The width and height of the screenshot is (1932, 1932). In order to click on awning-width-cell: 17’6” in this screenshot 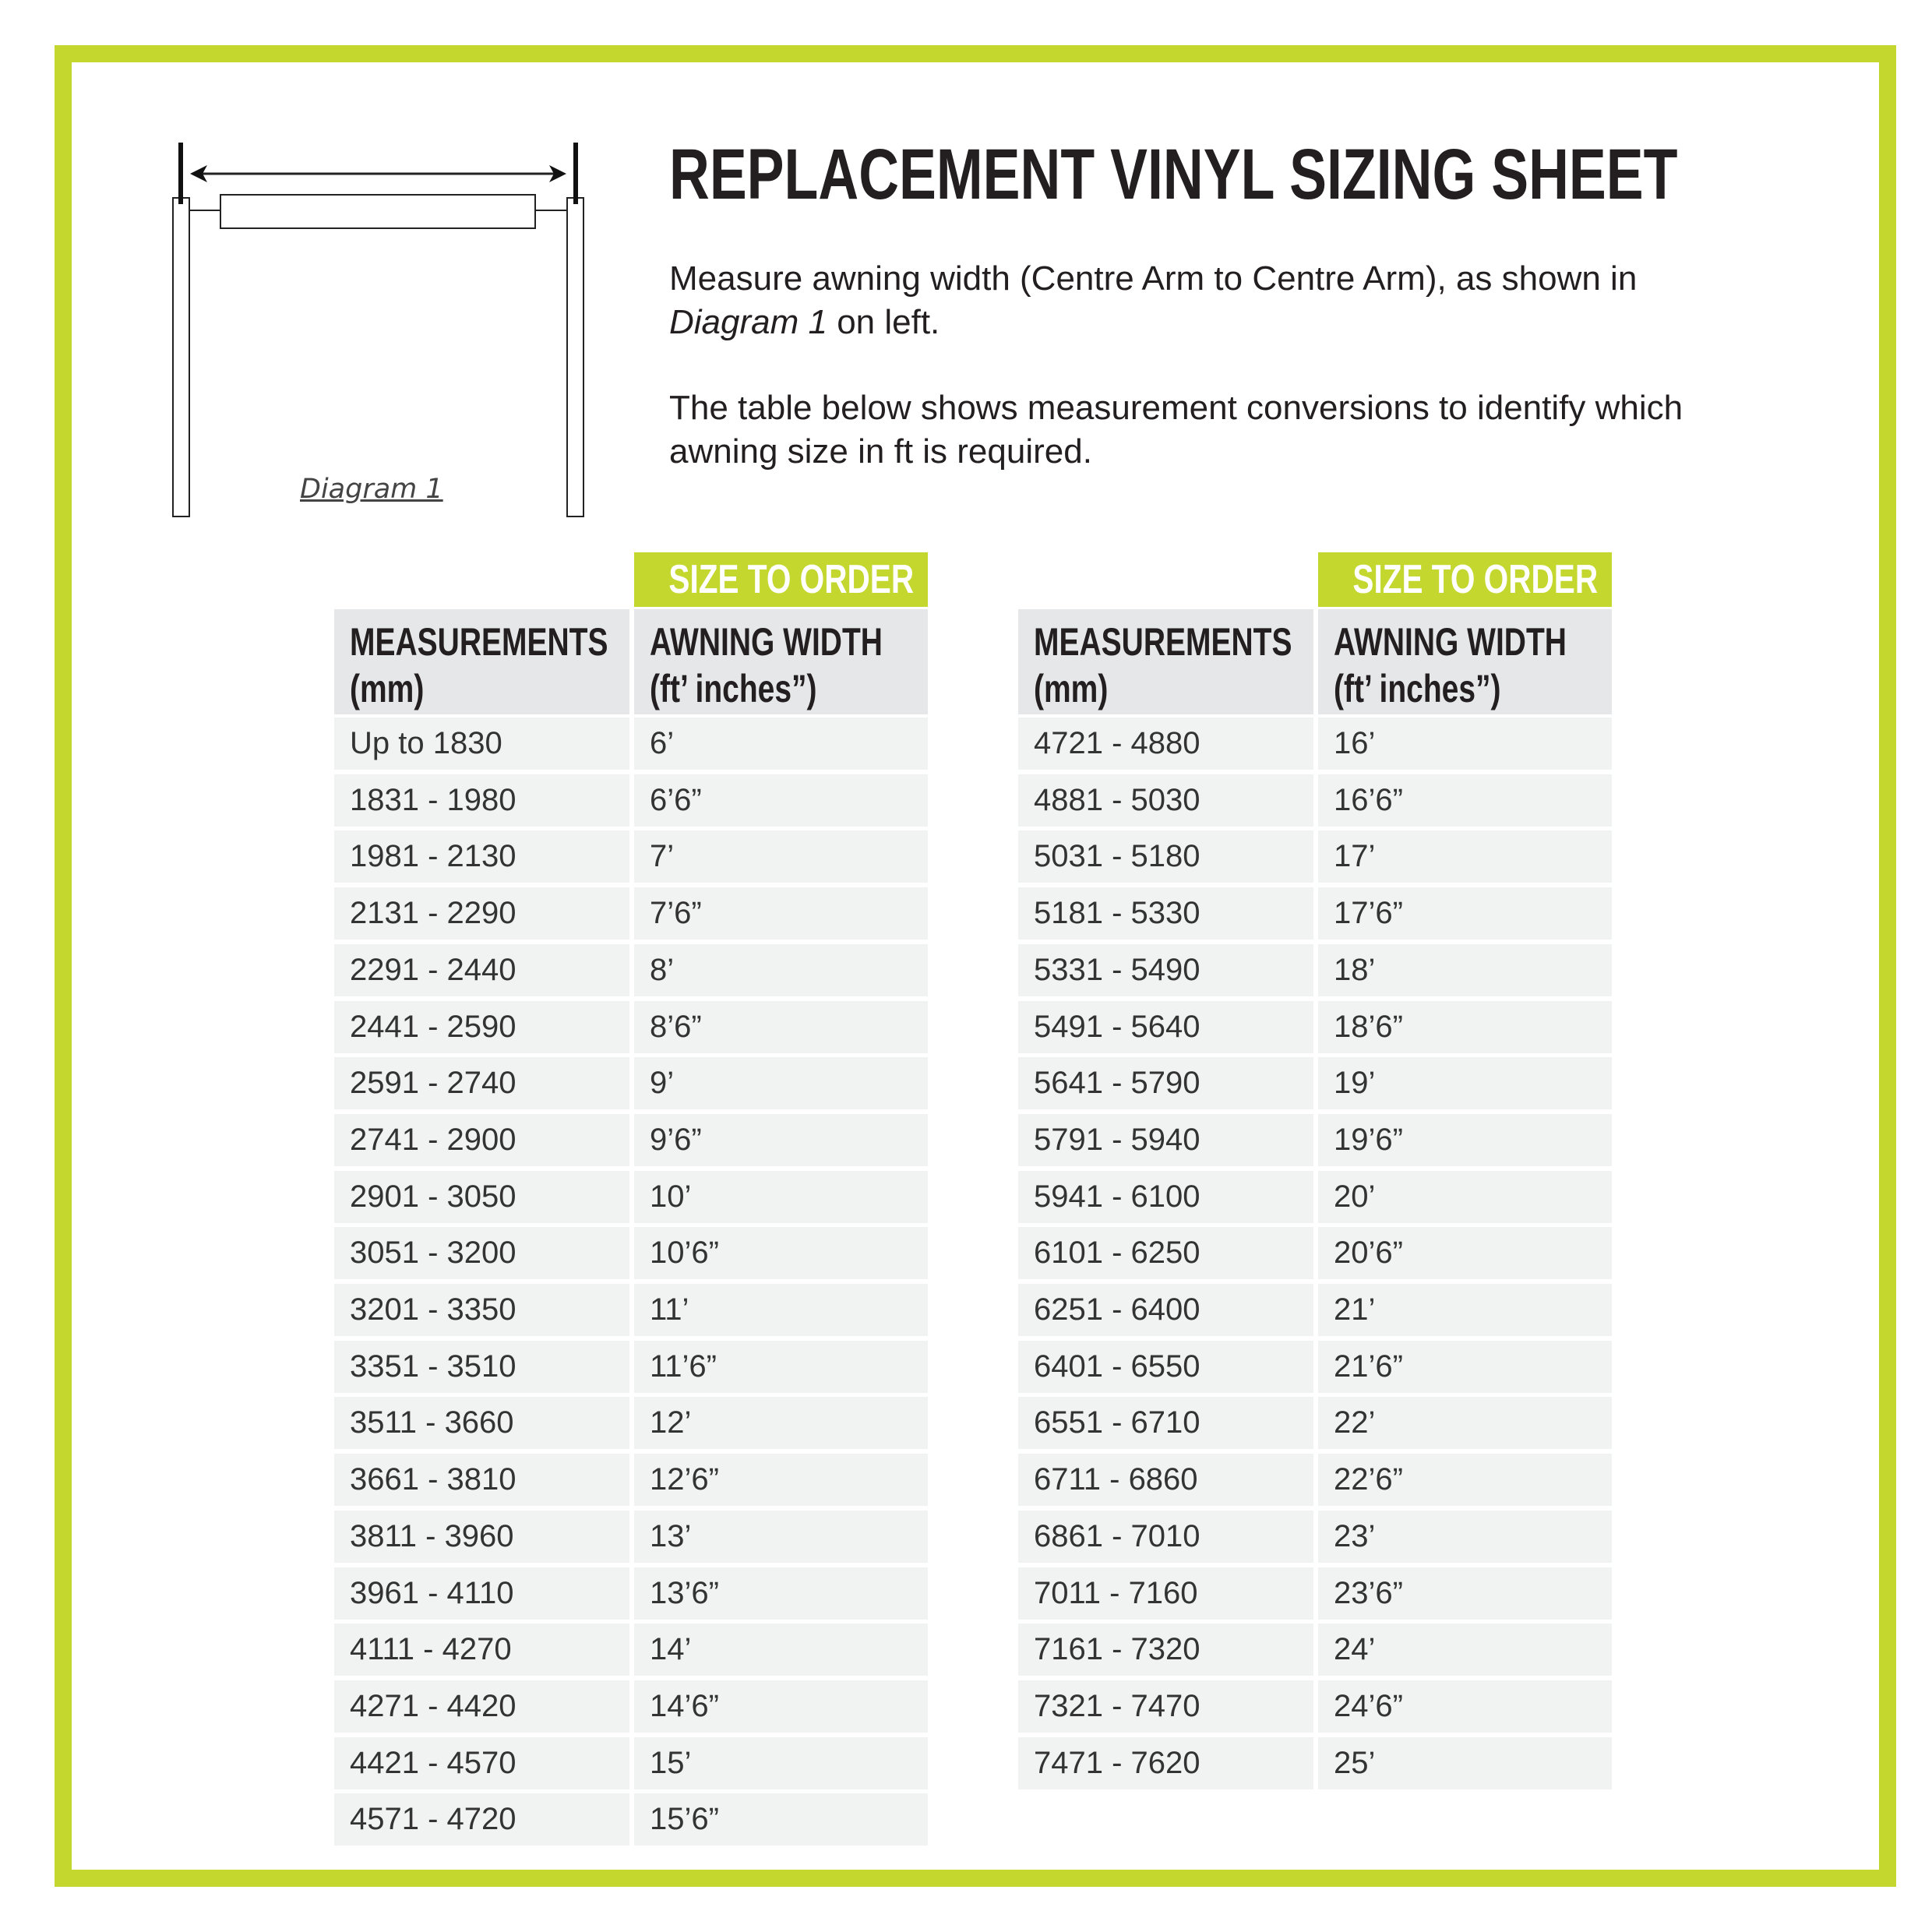, I will do `click(1465, 914)`.